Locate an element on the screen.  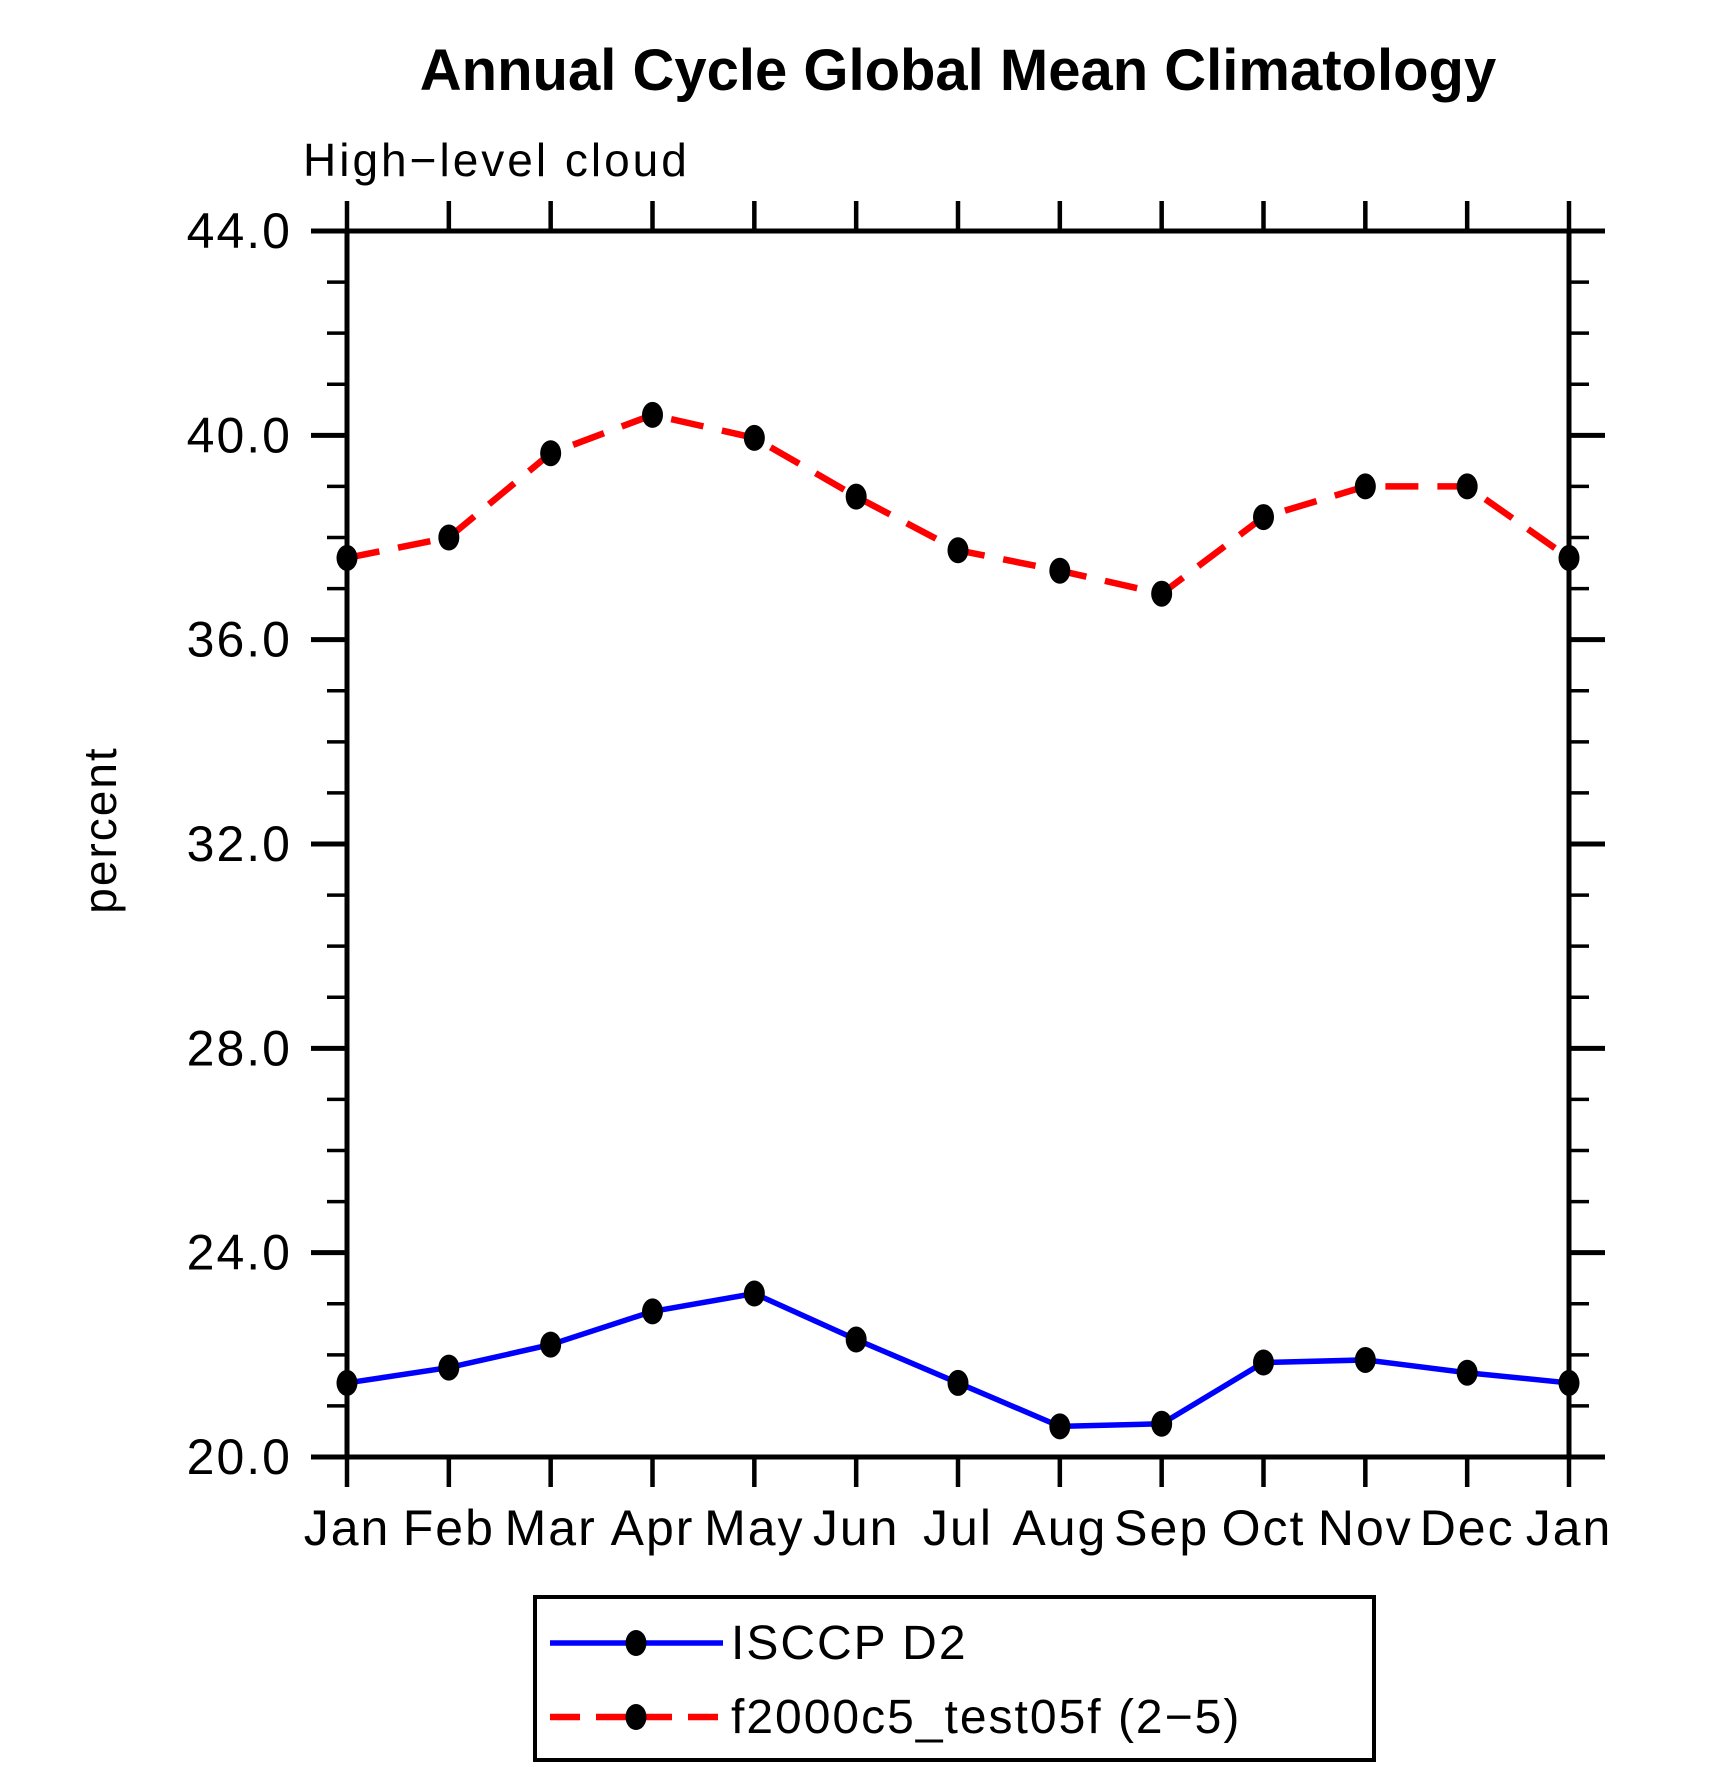
legend-item: f2000c5_test05f (2−5) is located at coordinates (895, 1717).